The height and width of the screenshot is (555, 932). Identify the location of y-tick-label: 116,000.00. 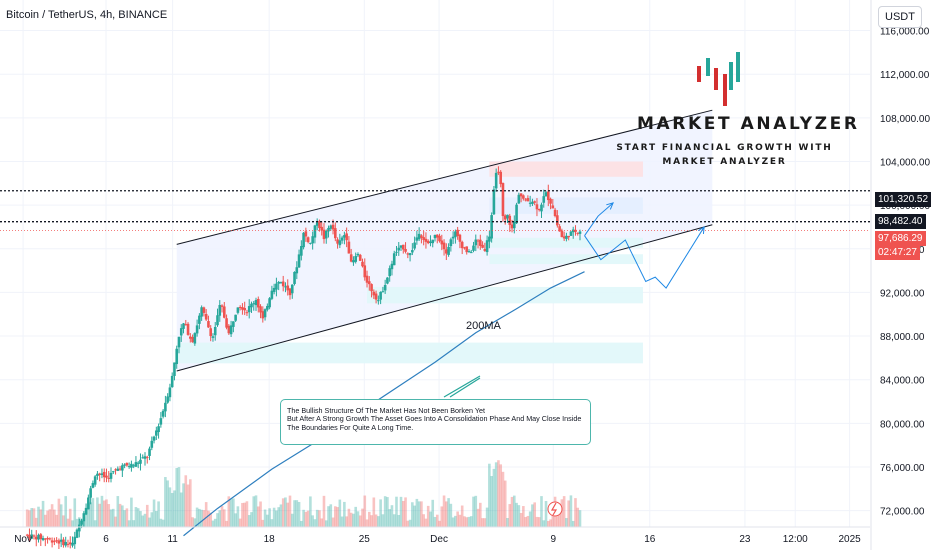
(905, 32).